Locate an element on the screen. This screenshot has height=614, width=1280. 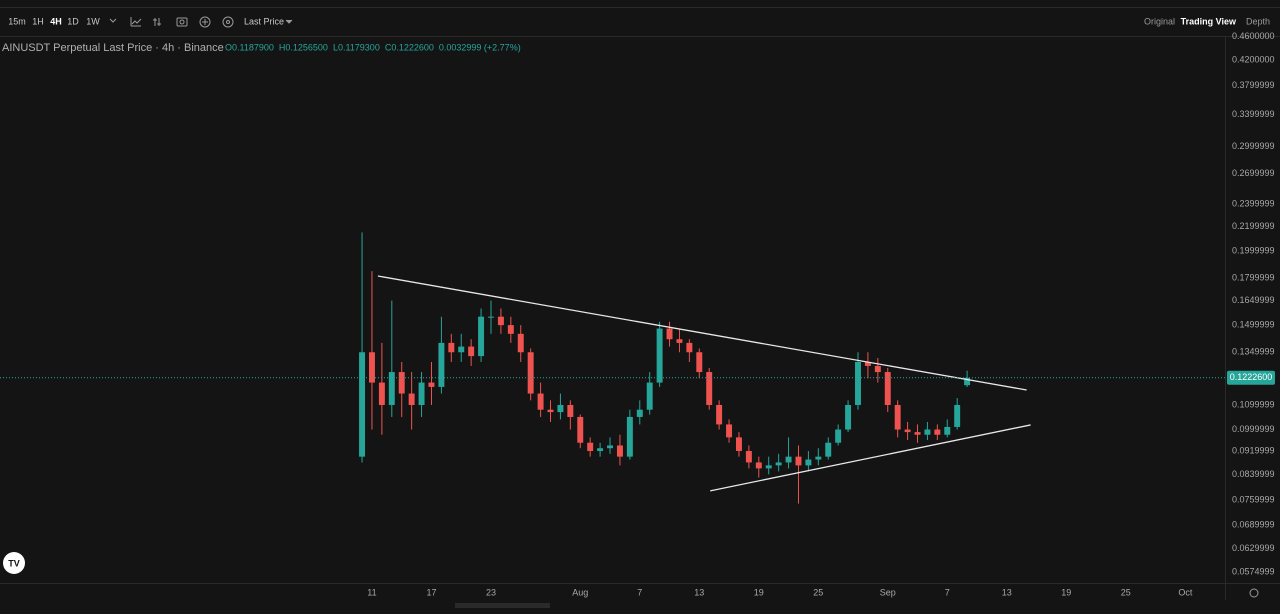
settings-icon is located at coordinates (228, 22).